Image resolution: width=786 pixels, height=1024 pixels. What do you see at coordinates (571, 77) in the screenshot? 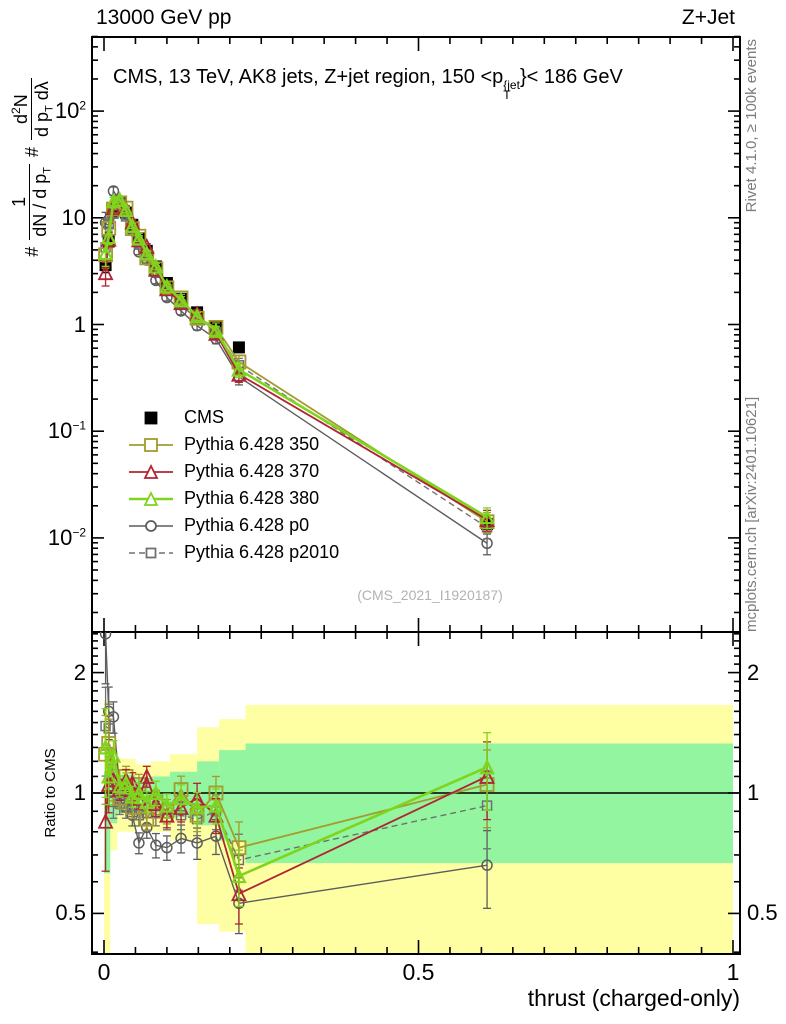
I see `panel-title-suffix: }< 186 GeV` at bounding box center [571, 77].